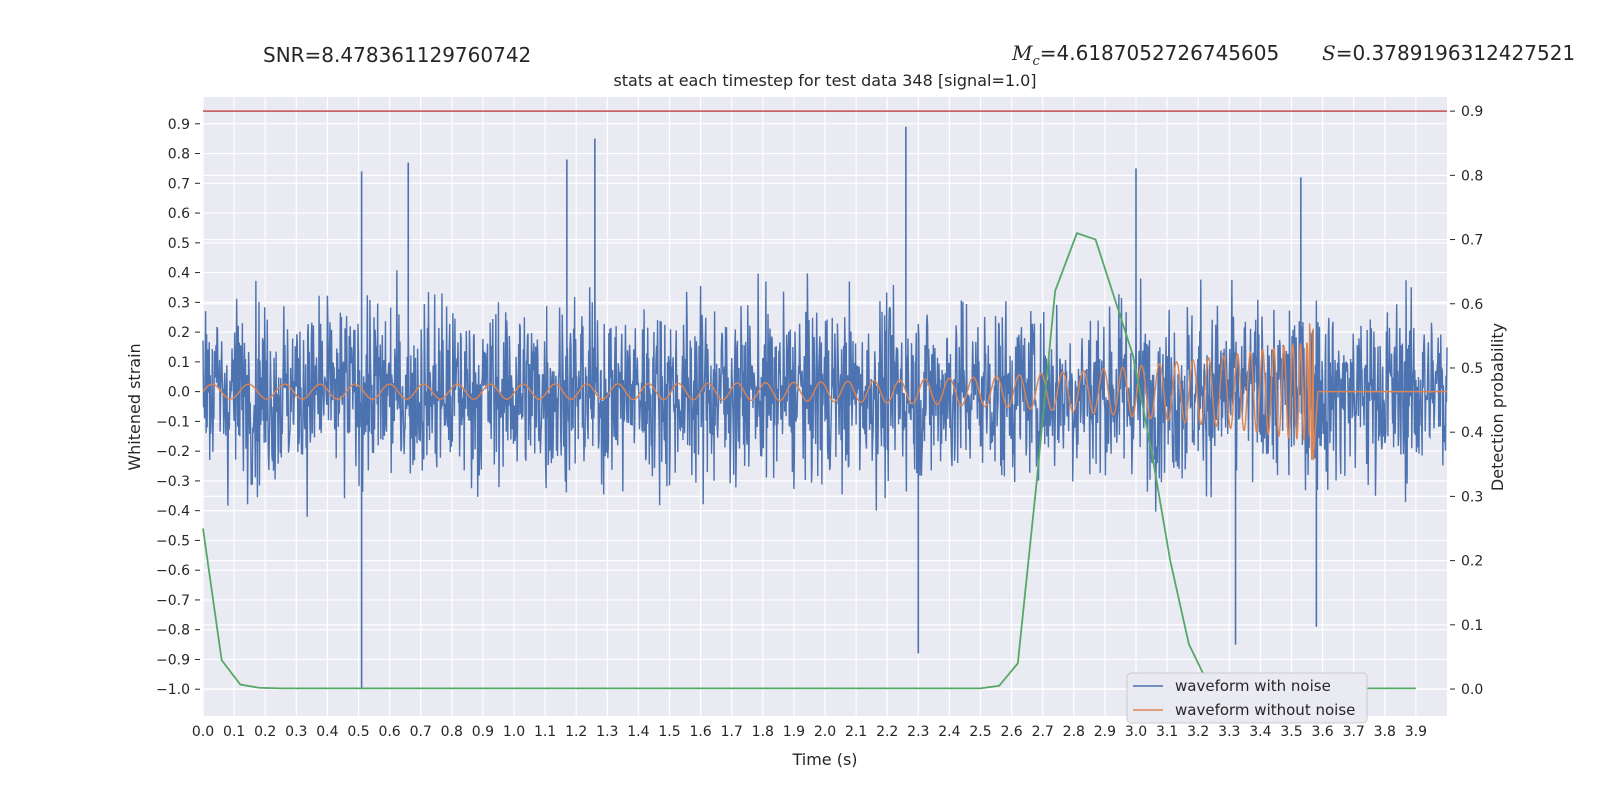 Image resolution: width=1600 pixels, height=800 pixels. What do you see at coordinates (794, 732) in the screenshot?
I see `x-tick-label: 1.9` at bounding box center [794, 732].